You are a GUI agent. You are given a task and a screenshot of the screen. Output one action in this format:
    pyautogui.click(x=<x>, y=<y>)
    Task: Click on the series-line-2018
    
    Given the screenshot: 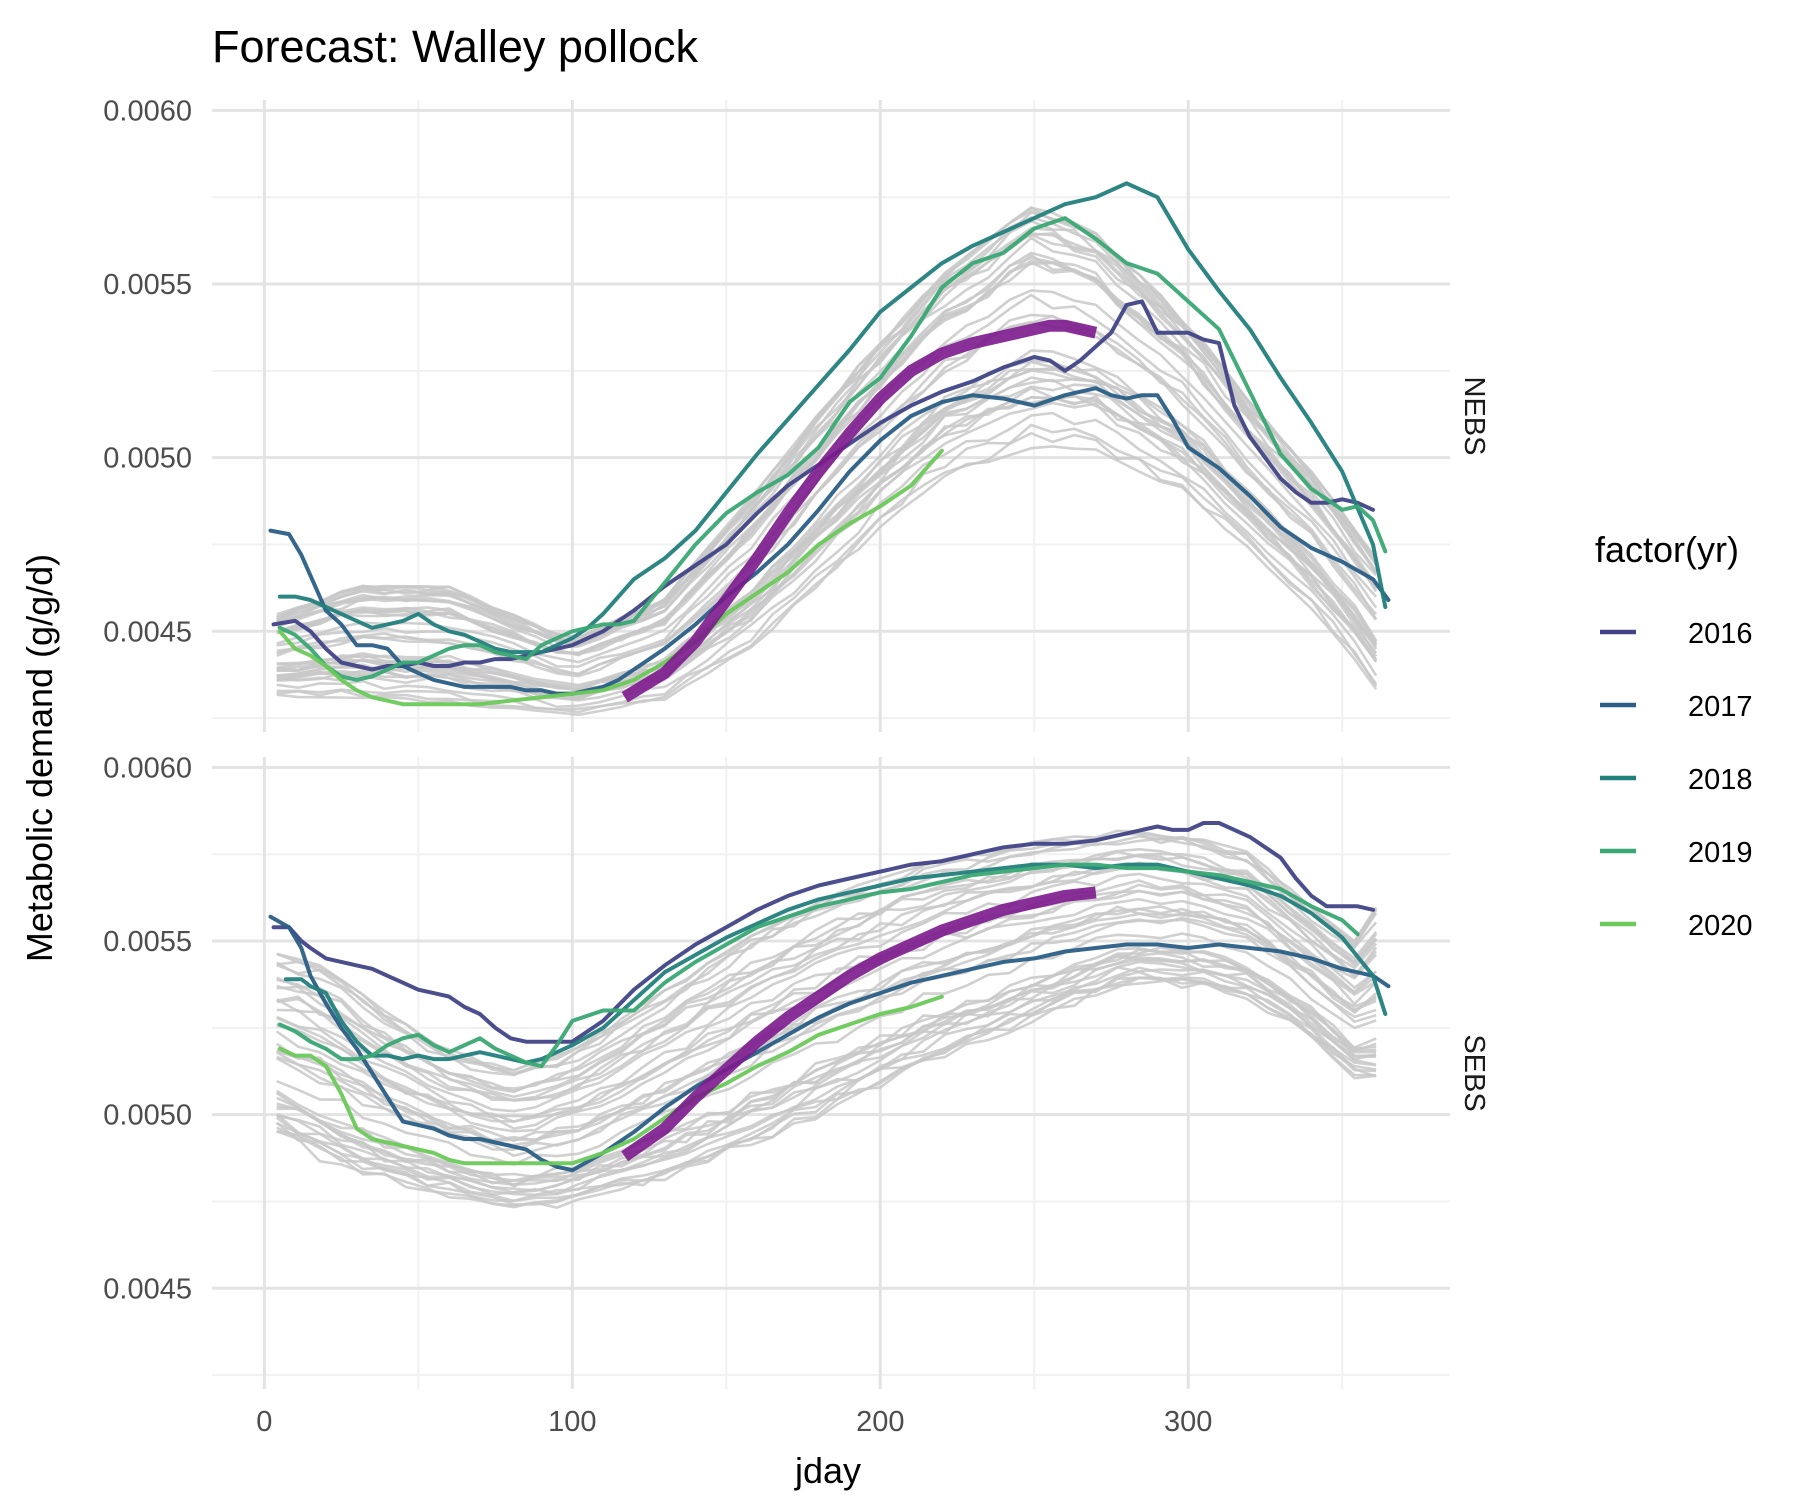 What is the action you would take?
    pyautogui.click(x=835, y=963)
    